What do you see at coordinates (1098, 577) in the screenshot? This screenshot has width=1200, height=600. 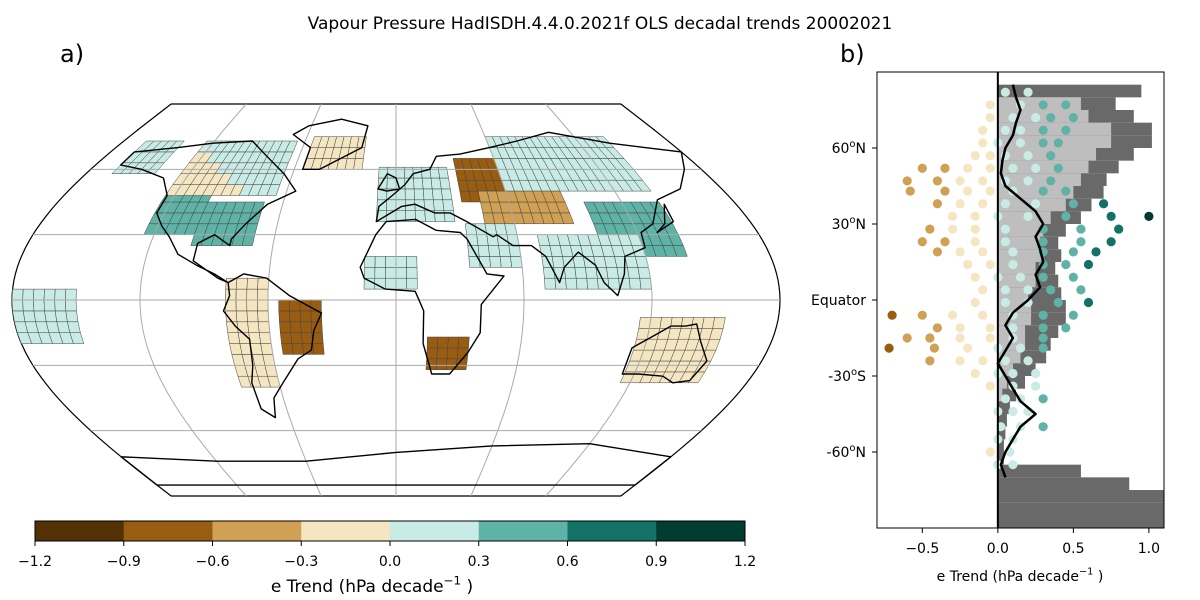 I see `x-axis-label-end: )` at bounding box center [1098, 577].